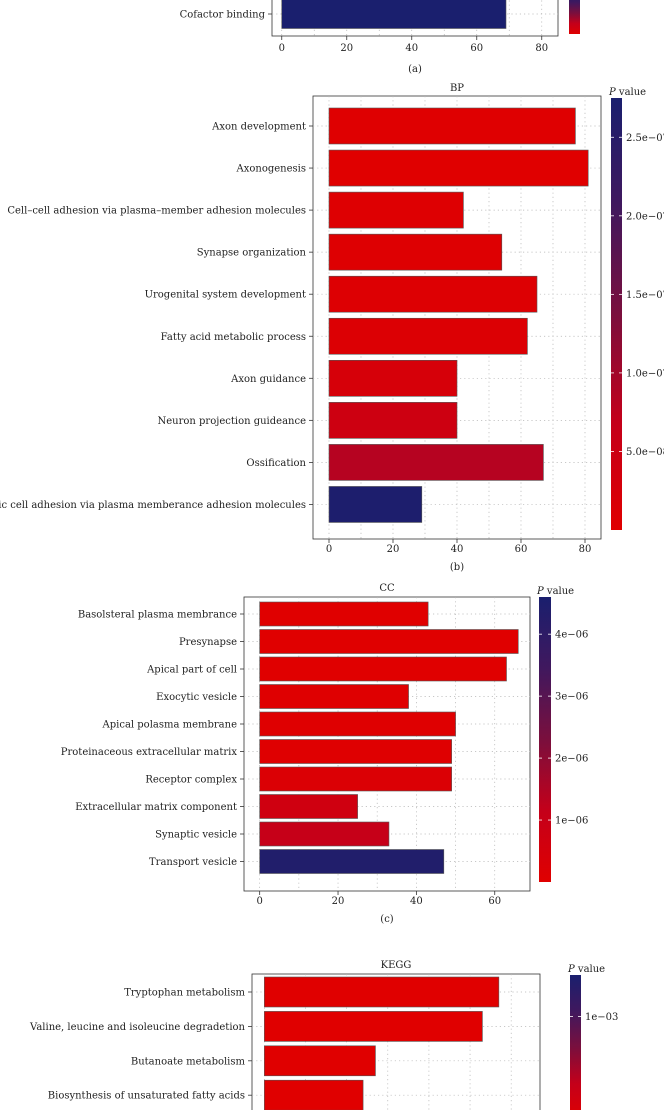 The width and height of the screenshot is (664, 1114). I want to click on legend-tick-label: 1e−06, so click(571, 821).